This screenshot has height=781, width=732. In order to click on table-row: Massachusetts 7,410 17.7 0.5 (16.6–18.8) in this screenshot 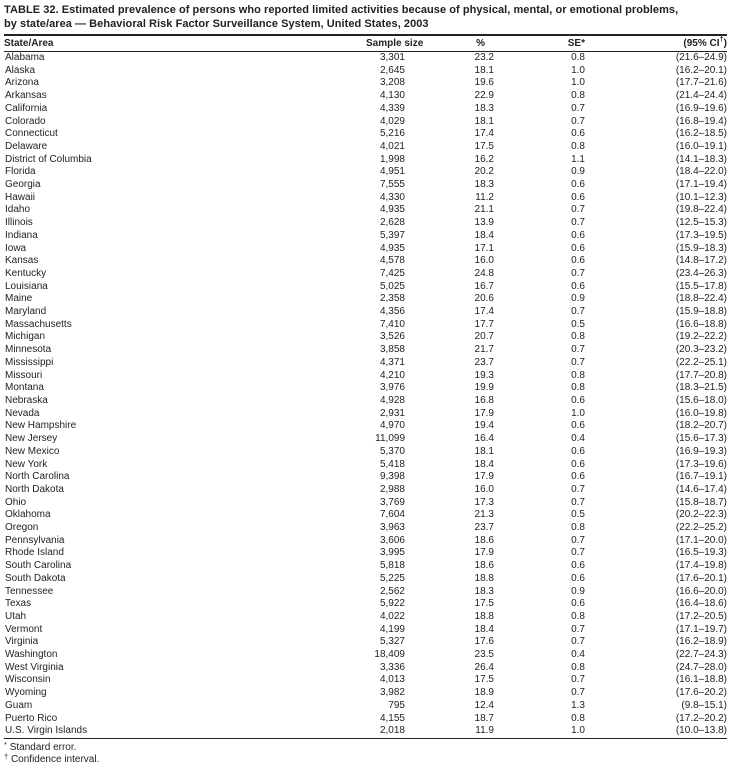, I will do `click(365, 325)`.